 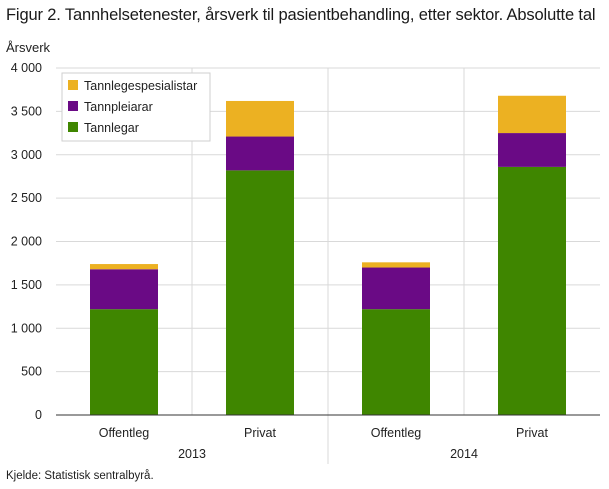 What do you see at coordinates (26, 111) in the screenshot?
I see `y-tick-label: 3 500` at bounding box center [26, 111].